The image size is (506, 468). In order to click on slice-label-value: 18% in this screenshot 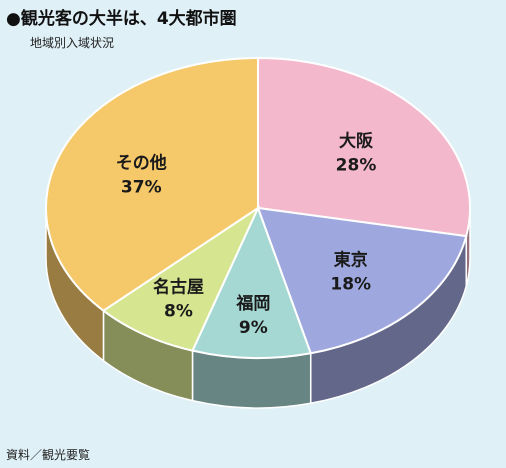, I will do `click(350, 285)`.